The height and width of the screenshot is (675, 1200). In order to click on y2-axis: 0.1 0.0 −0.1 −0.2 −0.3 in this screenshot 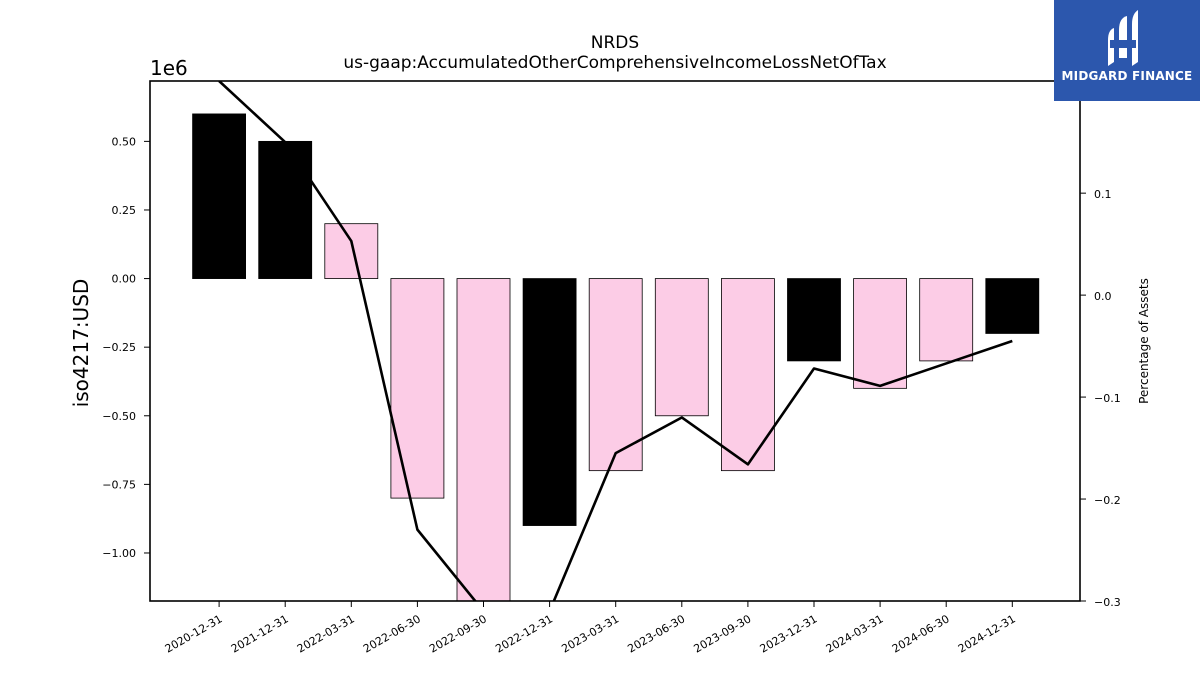, I will do `click(1100, 398)`.